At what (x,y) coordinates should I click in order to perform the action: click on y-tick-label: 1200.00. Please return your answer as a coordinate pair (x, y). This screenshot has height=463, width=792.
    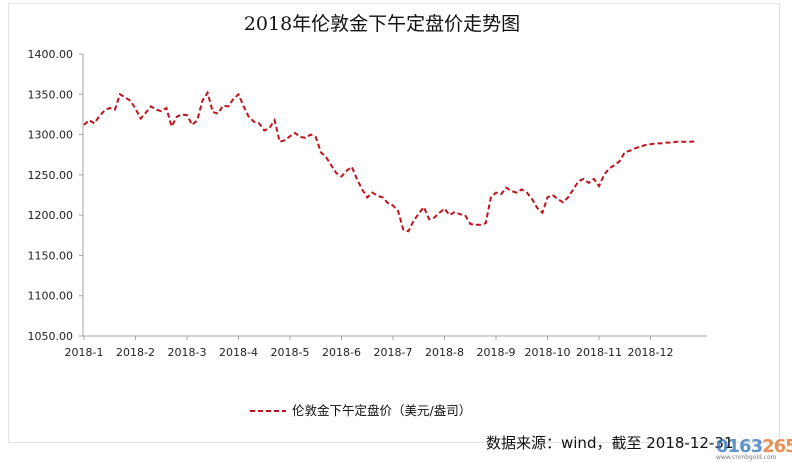
    Looking at the image, I should click on (51, 215).